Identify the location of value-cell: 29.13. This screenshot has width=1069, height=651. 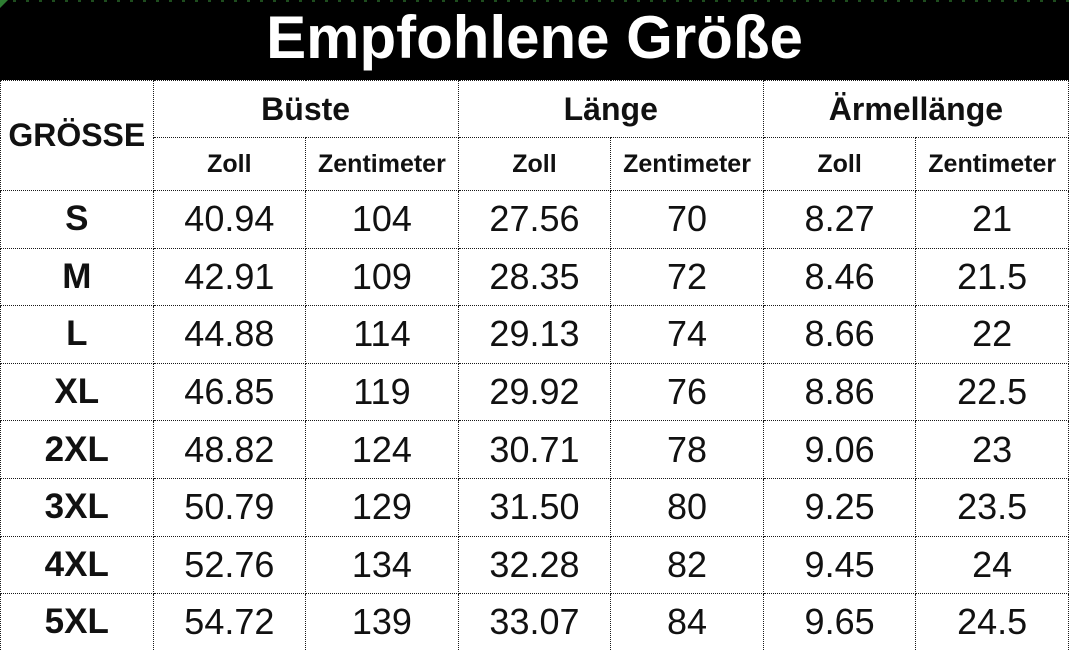
(534, 334).